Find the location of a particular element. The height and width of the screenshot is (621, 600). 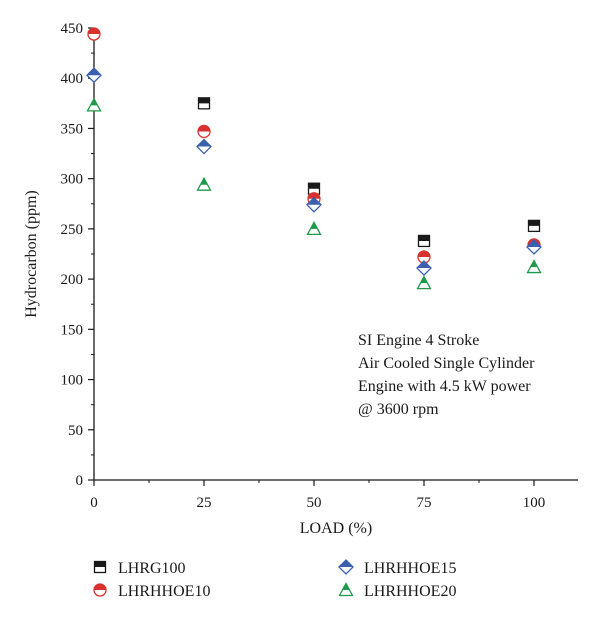

legend-item-lhrhhoe15: LHRHHOE15 is located at coordinates (397, 568).